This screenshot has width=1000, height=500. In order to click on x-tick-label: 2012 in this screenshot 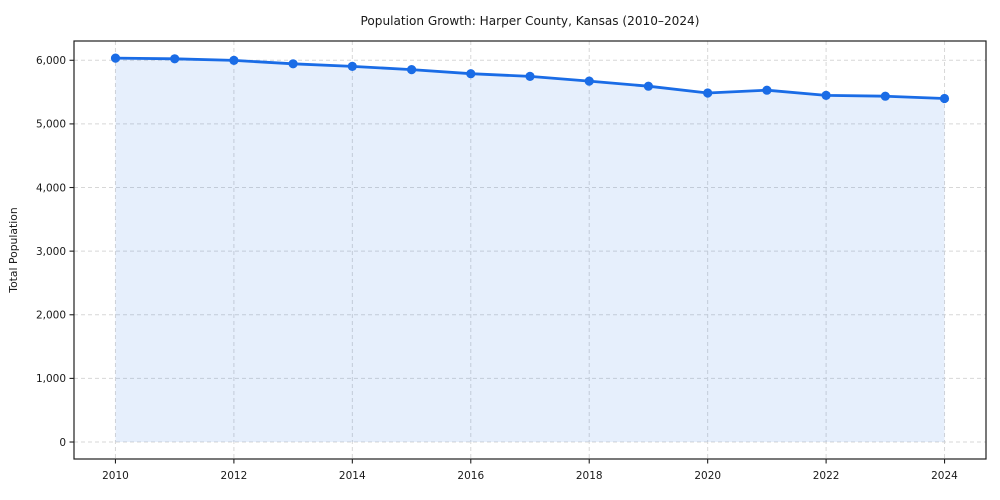, I will do `click(234, 476)`.